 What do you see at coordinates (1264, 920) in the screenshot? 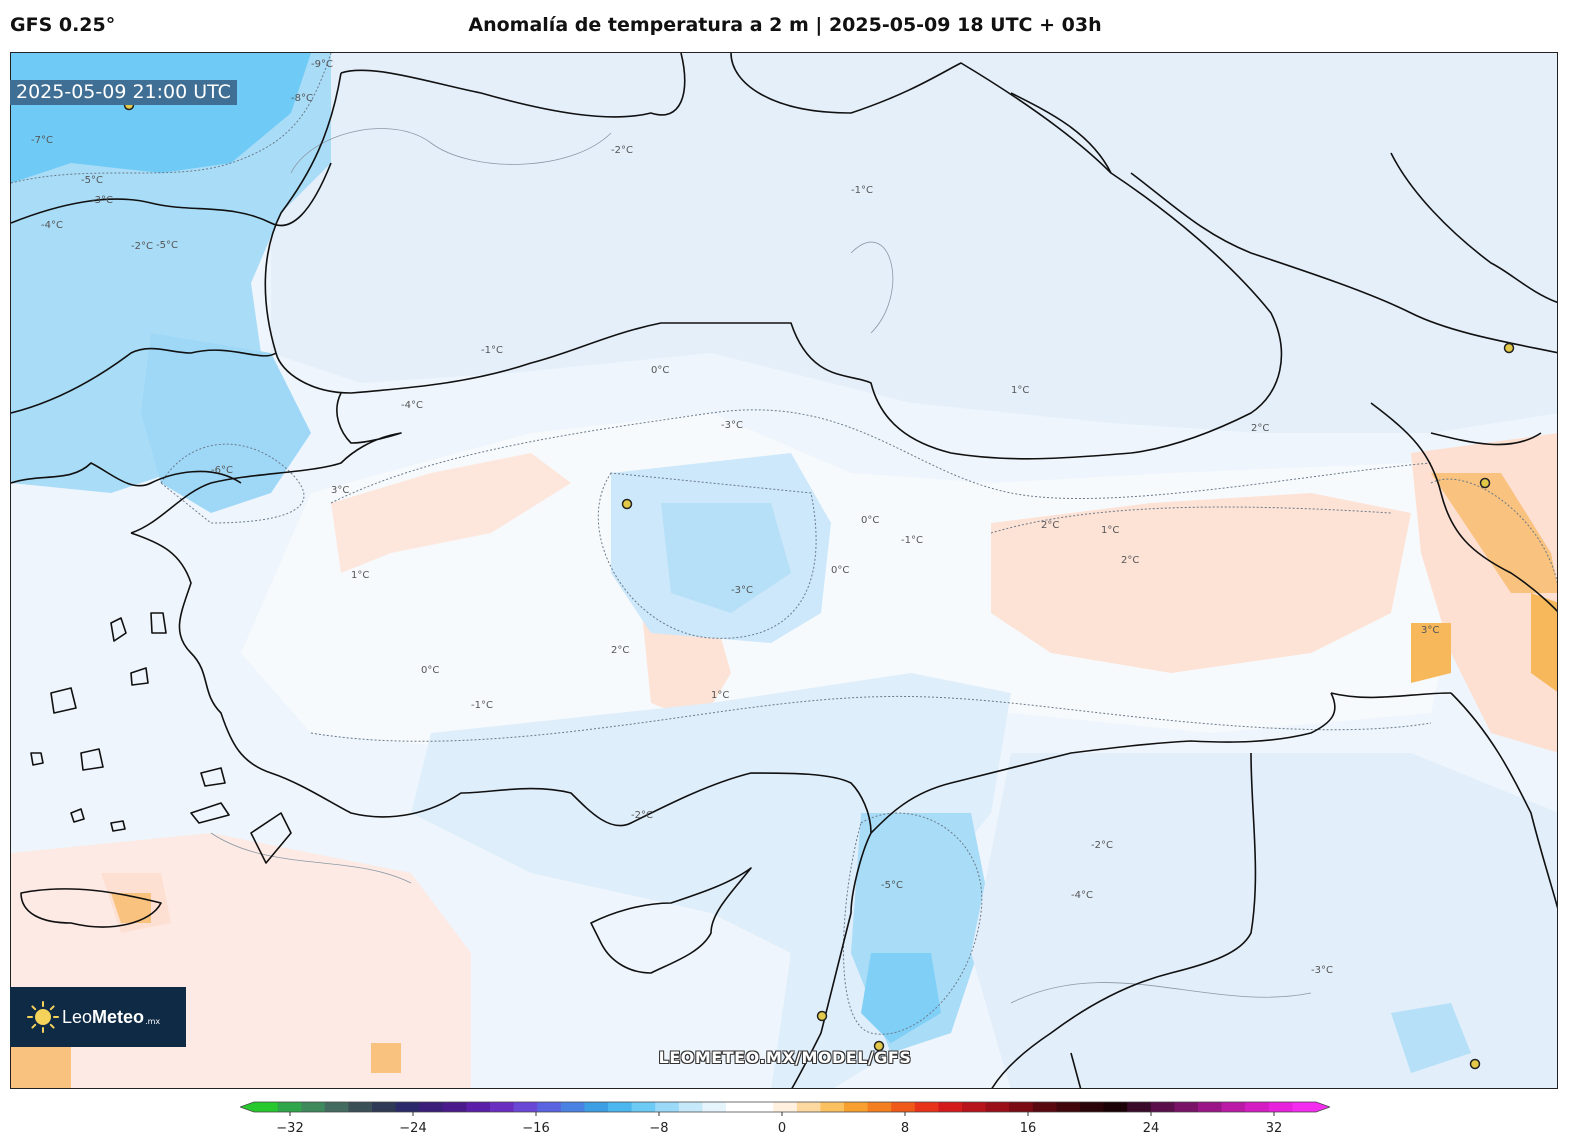
I see `cool-zone-southeast` at bounding box center [1264, 920].